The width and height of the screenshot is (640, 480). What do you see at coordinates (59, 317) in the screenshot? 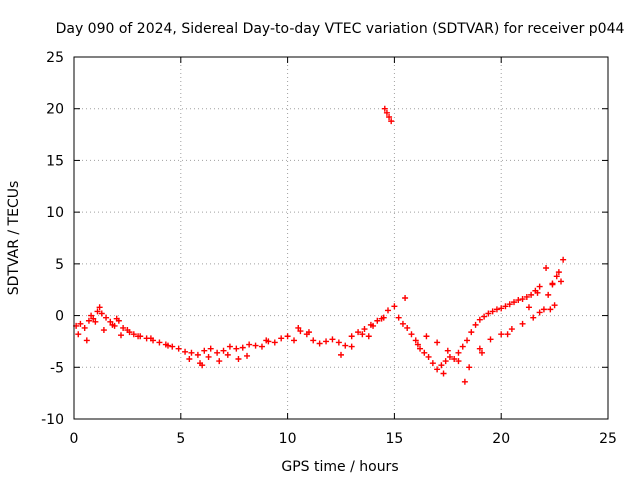
I see `y-tick-label: 0` at bounding box center [59, 317].